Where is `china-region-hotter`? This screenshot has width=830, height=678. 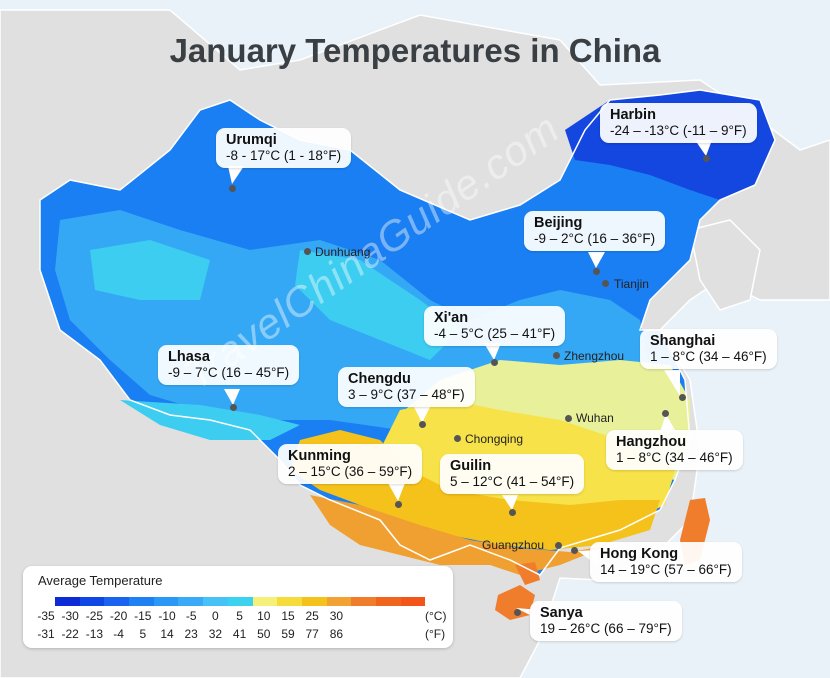
china-region-hotter is located at coordinates (460, 535).